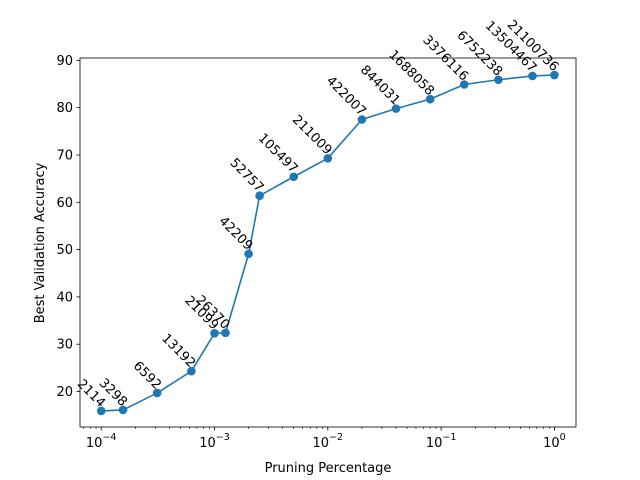 The height and width of the screenshot is (480, 640). I want to click on x-tick-label: 10⁻², so click(328, 441).